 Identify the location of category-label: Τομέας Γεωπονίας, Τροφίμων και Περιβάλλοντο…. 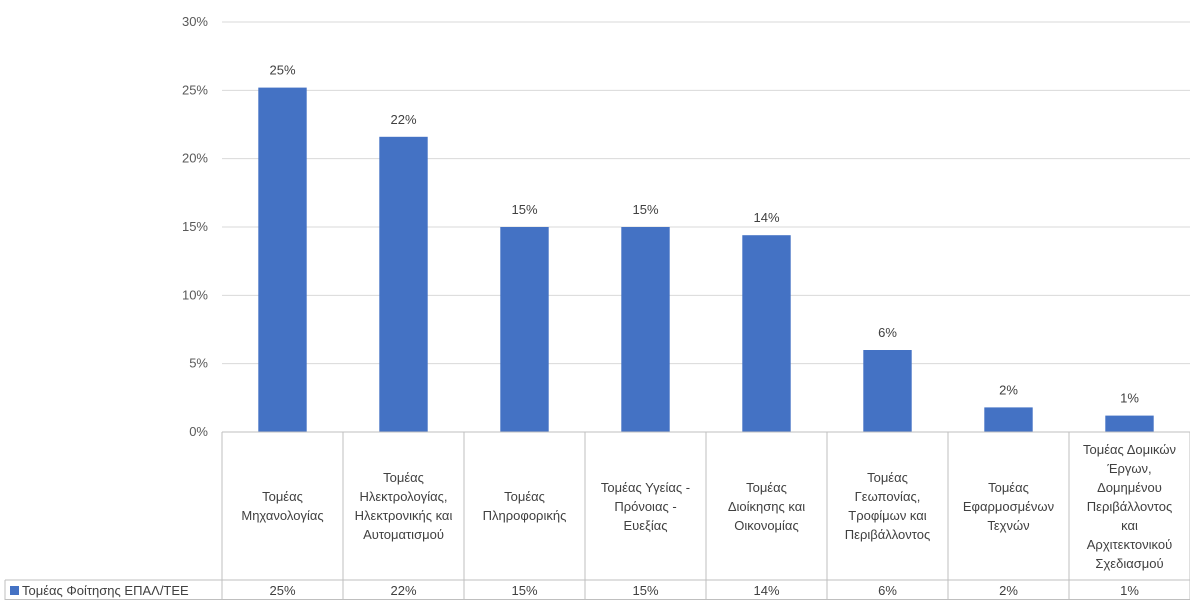
(887, 506).